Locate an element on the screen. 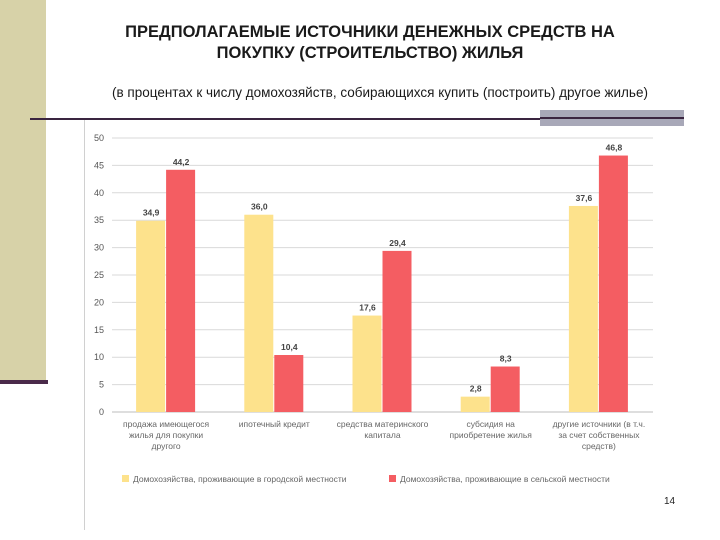 The height and width of the screenshot is (540, 720). data-label: 2,8 is located at coordinates (476, 389).